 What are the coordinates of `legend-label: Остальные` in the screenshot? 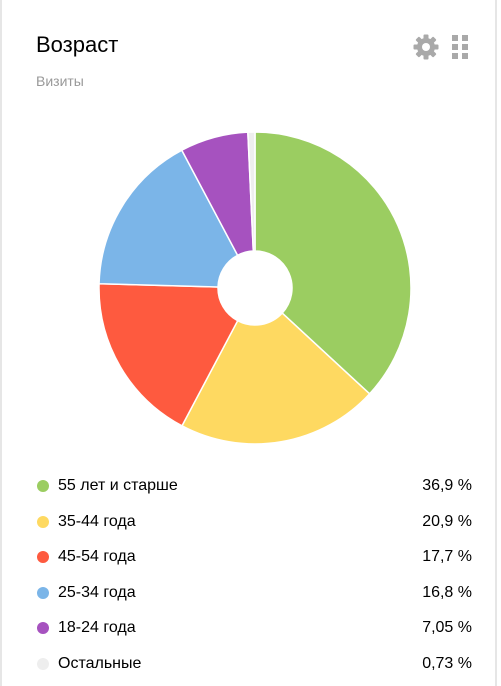 It's located at (100, 663).